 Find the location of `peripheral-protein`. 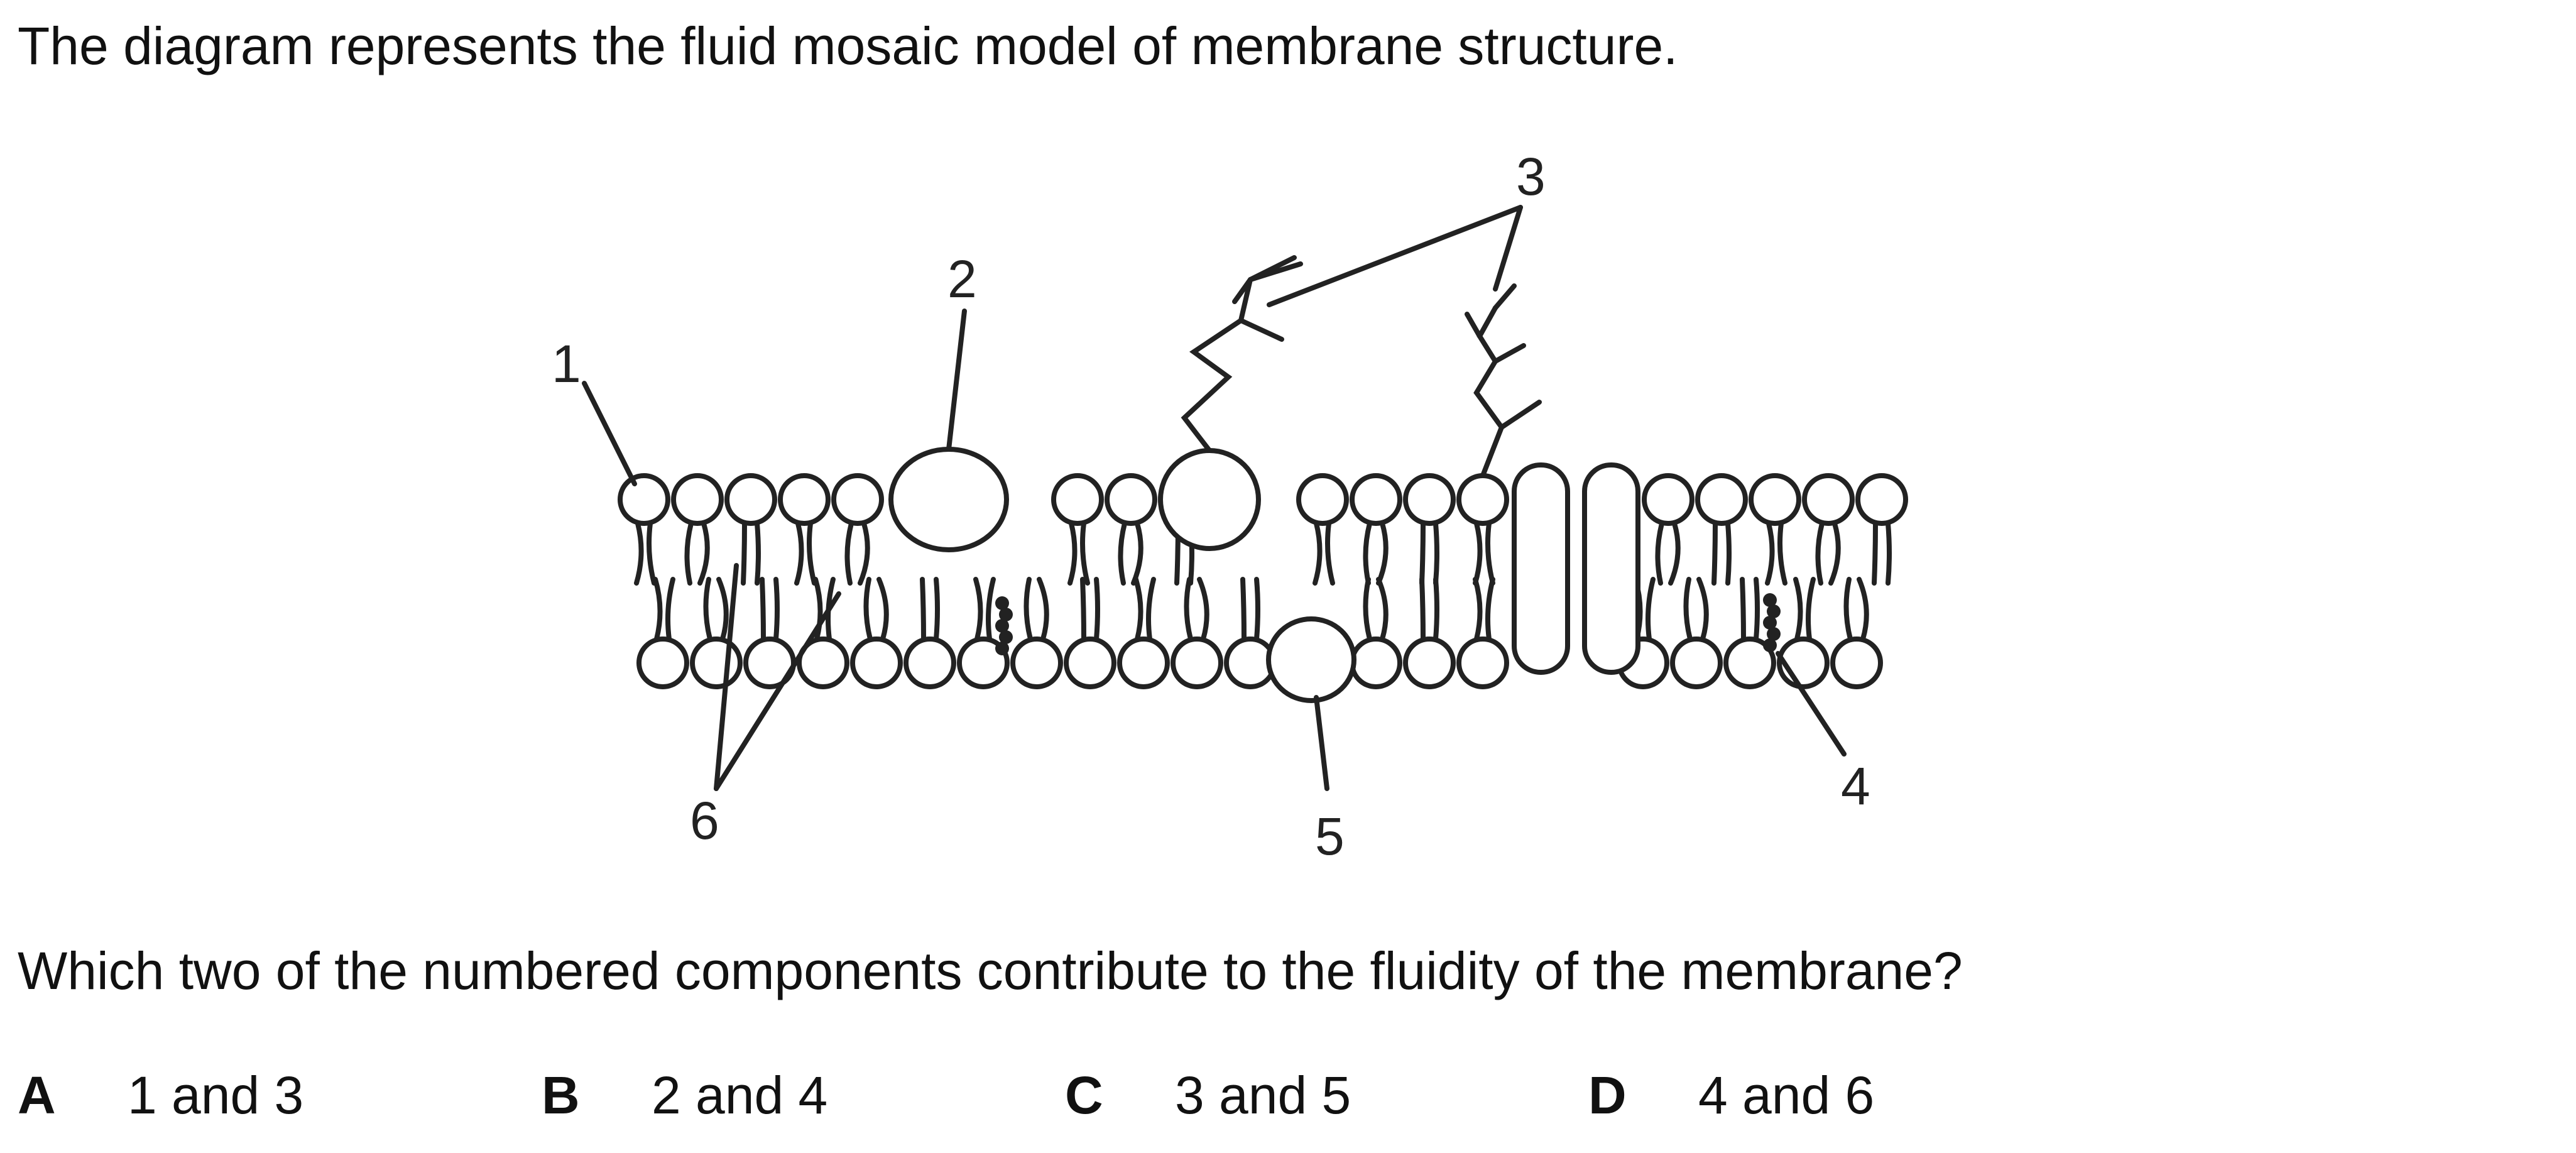

peripheral-protein is located at coordinates (949, 499).